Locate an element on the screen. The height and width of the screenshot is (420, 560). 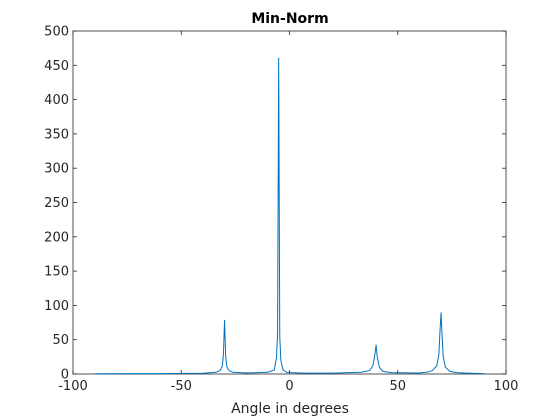
x-tick-label: 0 is located at coordinates (289, 386).